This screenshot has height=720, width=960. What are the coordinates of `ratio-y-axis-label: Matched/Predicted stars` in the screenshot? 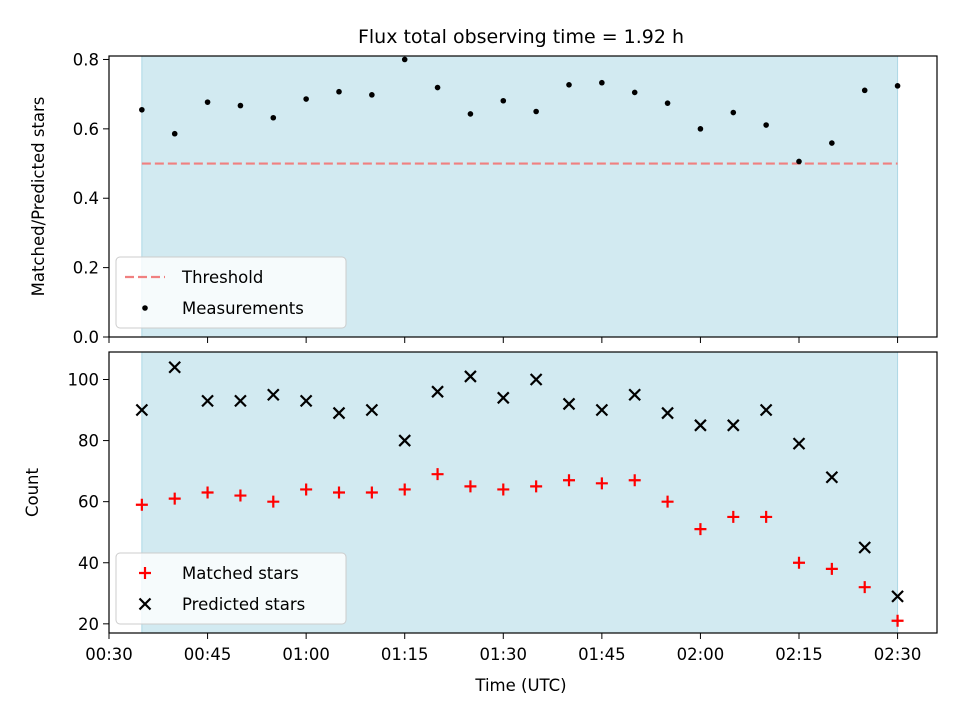 It's located at (38, 197).